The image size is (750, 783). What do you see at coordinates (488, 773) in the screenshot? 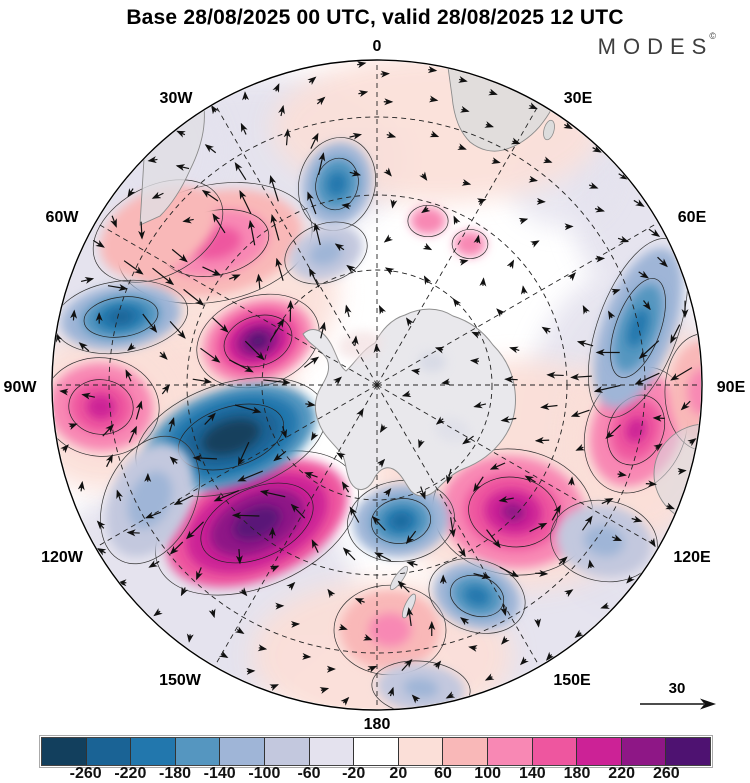
I see `colorbar-tick: 100` at bounding box center [488, 773].